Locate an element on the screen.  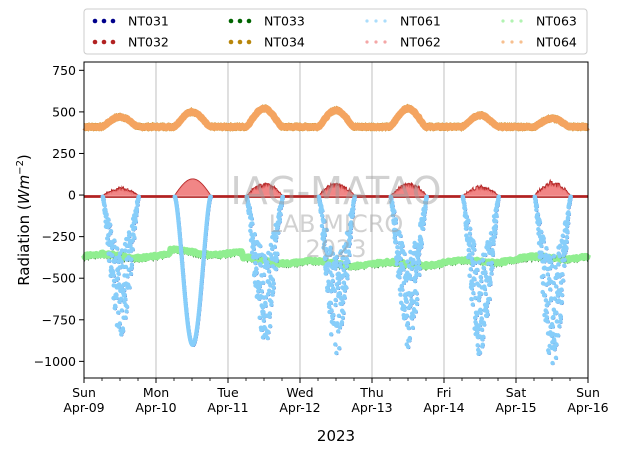
NT064-band is located at coordinates (336, 118).